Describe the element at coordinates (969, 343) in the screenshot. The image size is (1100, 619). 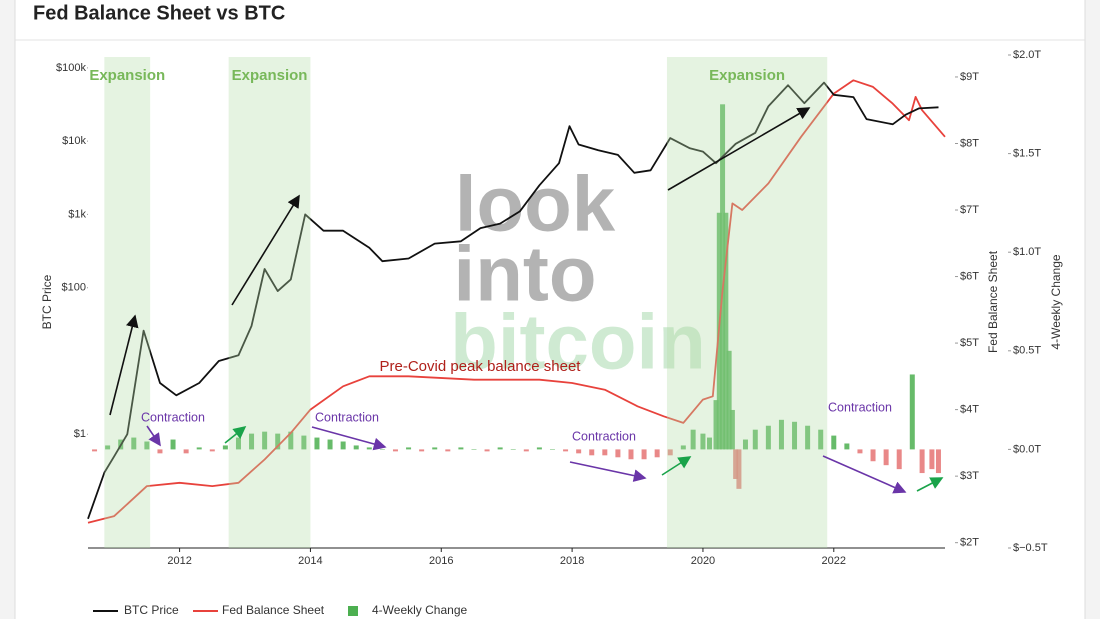
I see `y2-tick-label: $5T` at that location.